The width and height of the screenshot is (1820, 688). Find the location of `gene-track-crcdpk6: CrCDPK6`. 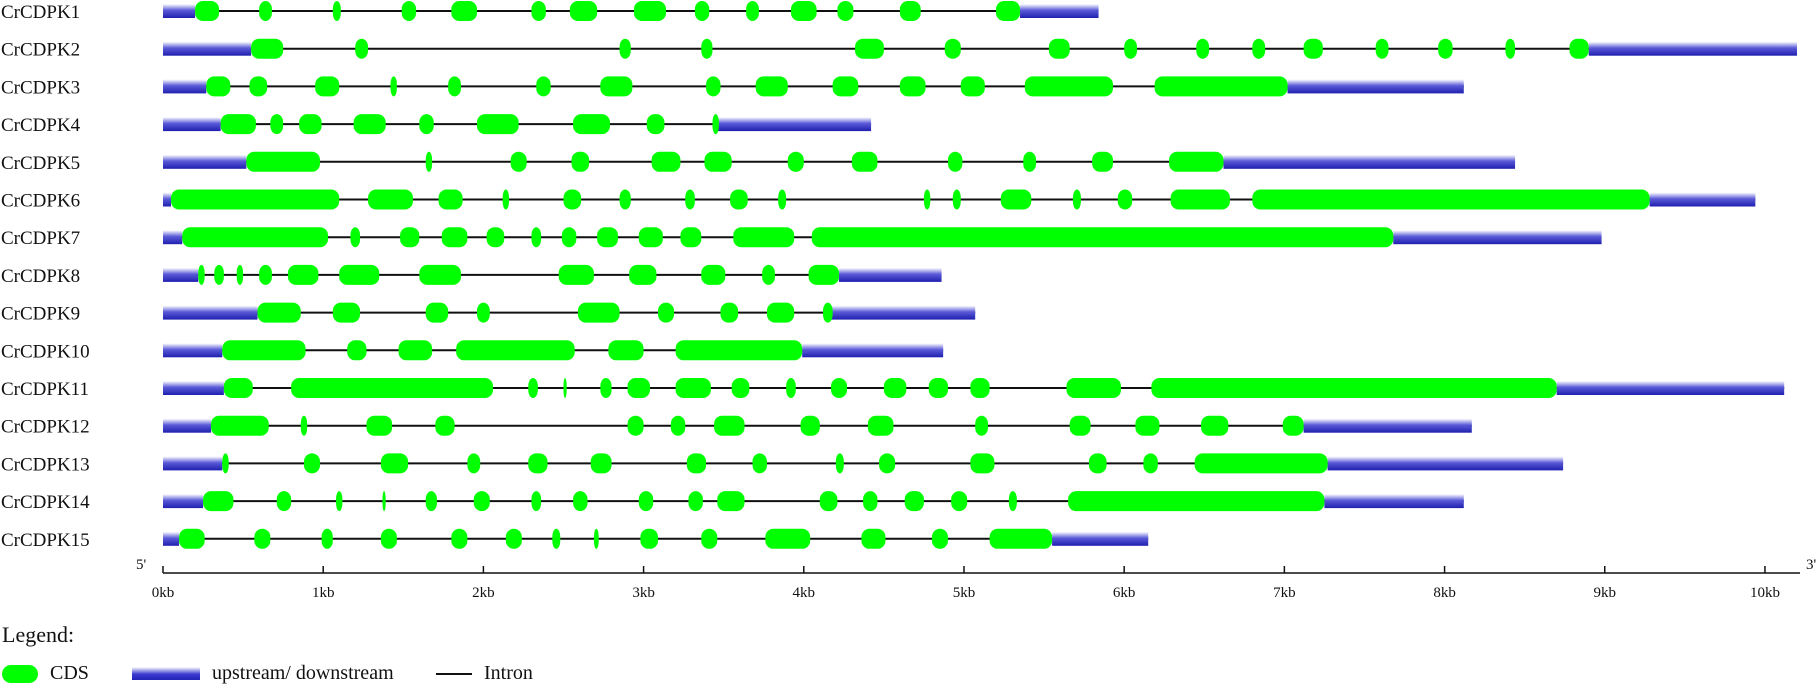

gene-track-crcdpk6: CrCDPK6 is located at coordinates (878, 200).